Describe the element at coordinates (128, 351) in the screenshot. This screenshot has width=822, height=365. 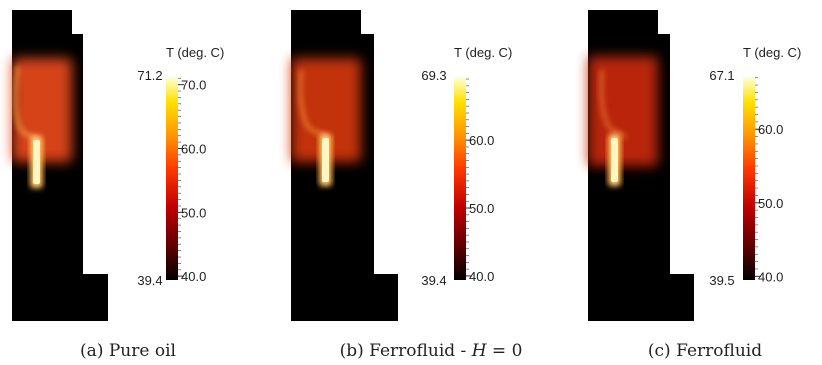
I see `caption-a: (a) Pure oil` at that location.